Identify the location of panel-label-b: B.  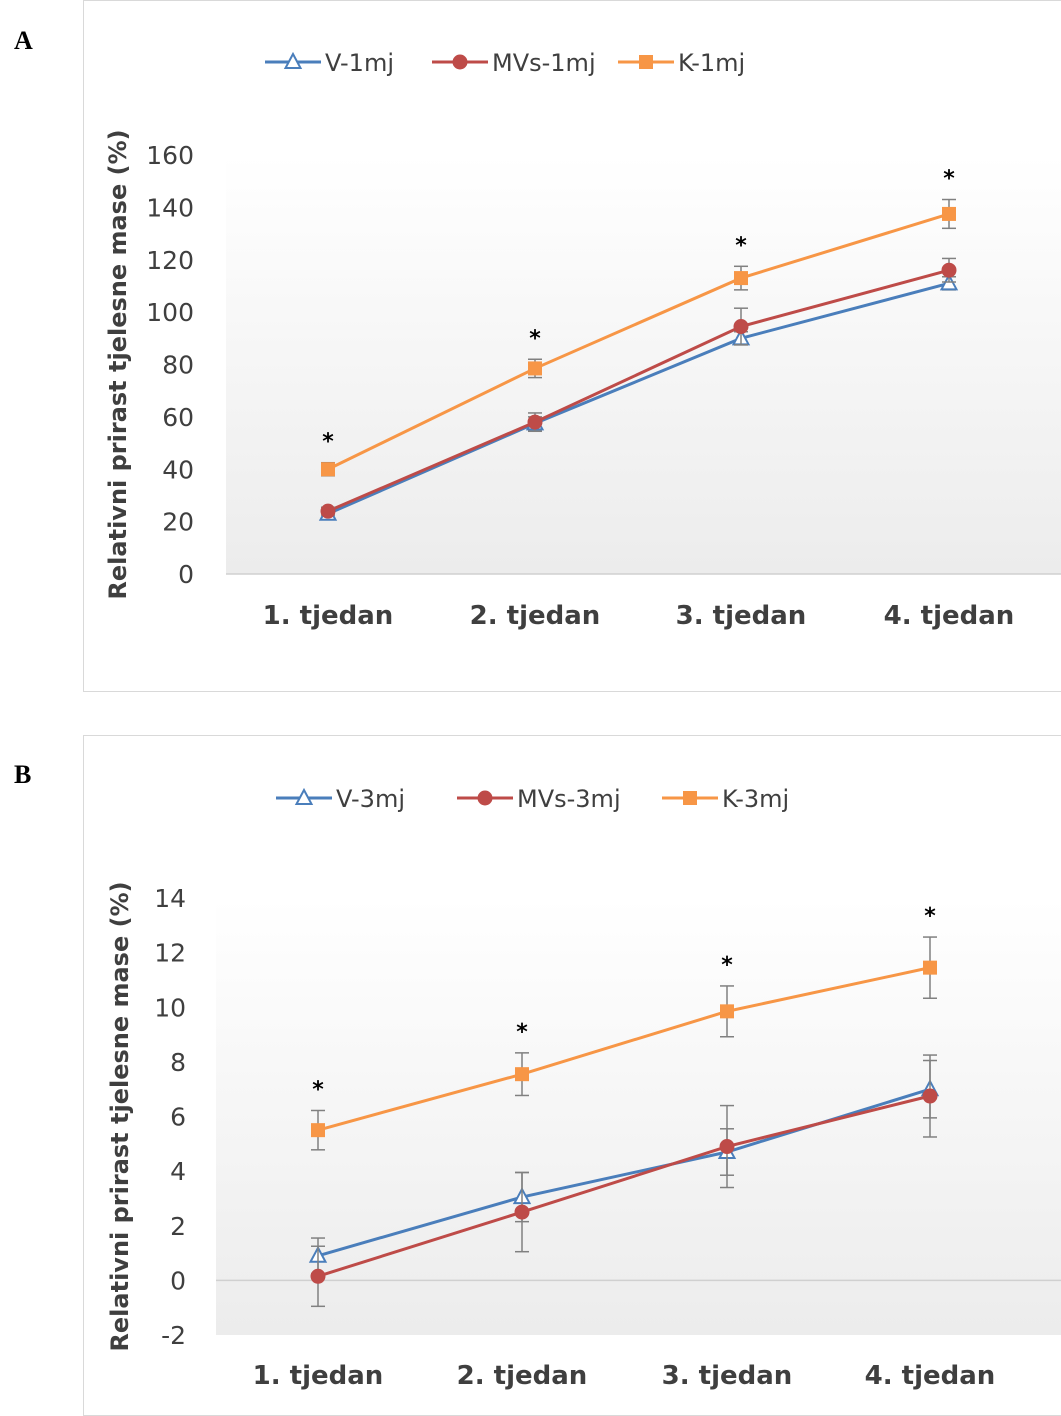
(23, 774).